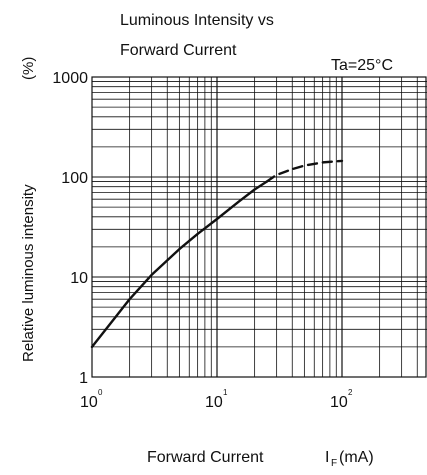 Image resolution: width=427 pixels, height=475 pixels. What do you see at coordinates (79, 278) in the screenshot?
I see `y-tick-label: 10` at bounding box center [79, 278].